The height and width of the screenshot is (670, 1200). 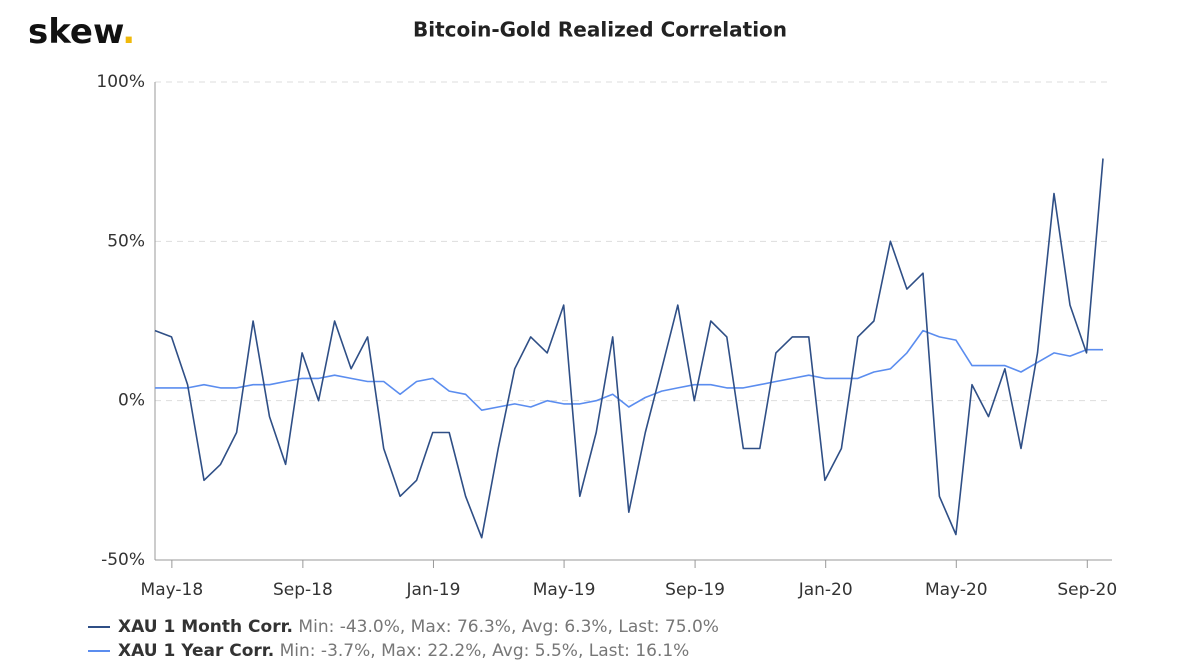 I want to click on y-tick-label: -50%, so click(x=123, y=560).